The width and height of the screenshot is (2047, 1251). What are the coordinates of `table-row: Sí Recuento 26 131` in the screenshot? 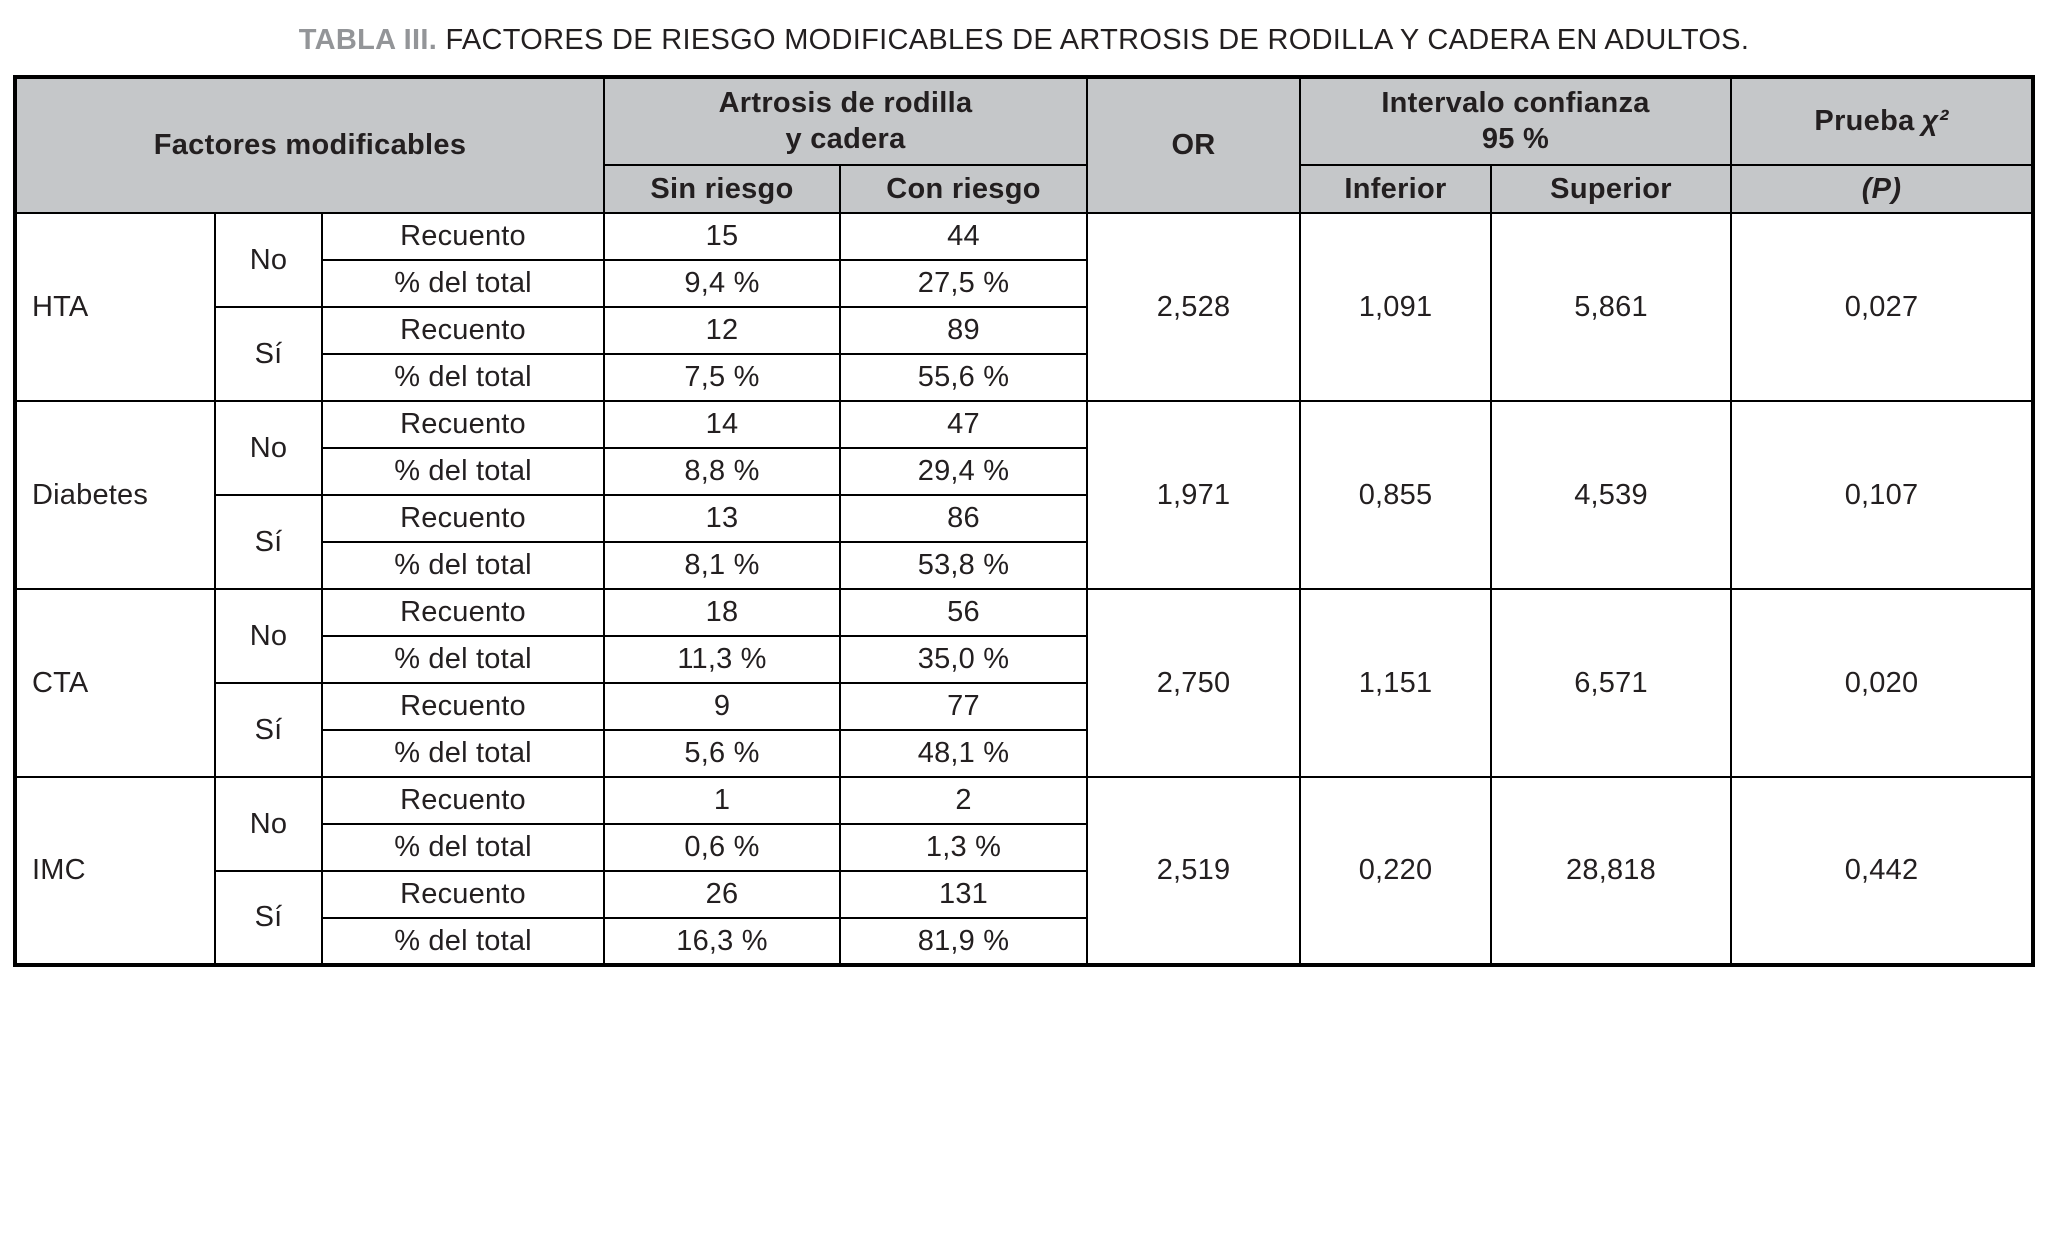 It's located at (1024, 918).